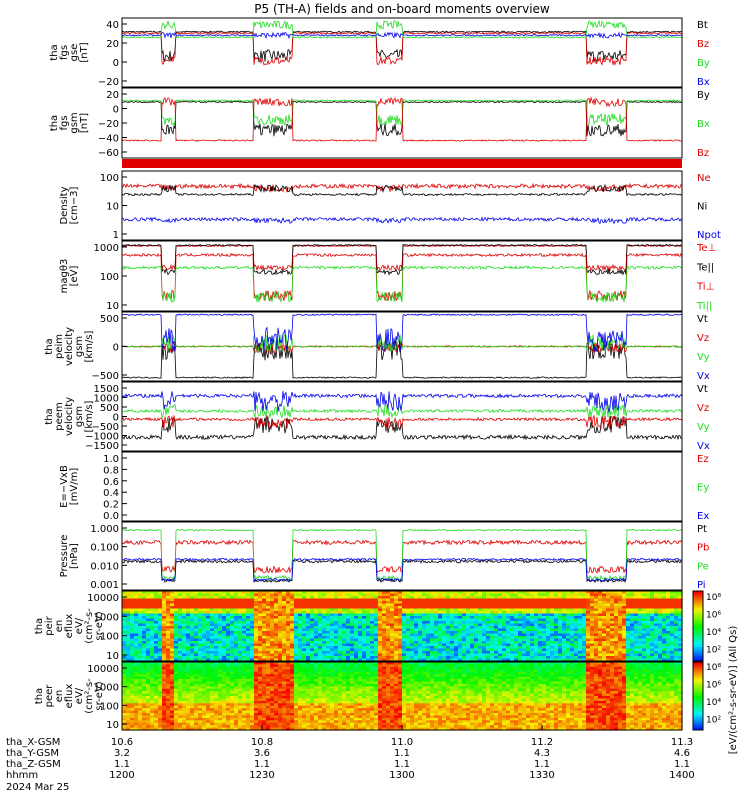  I want to click on legend-by-label: By, so click(703, 95).